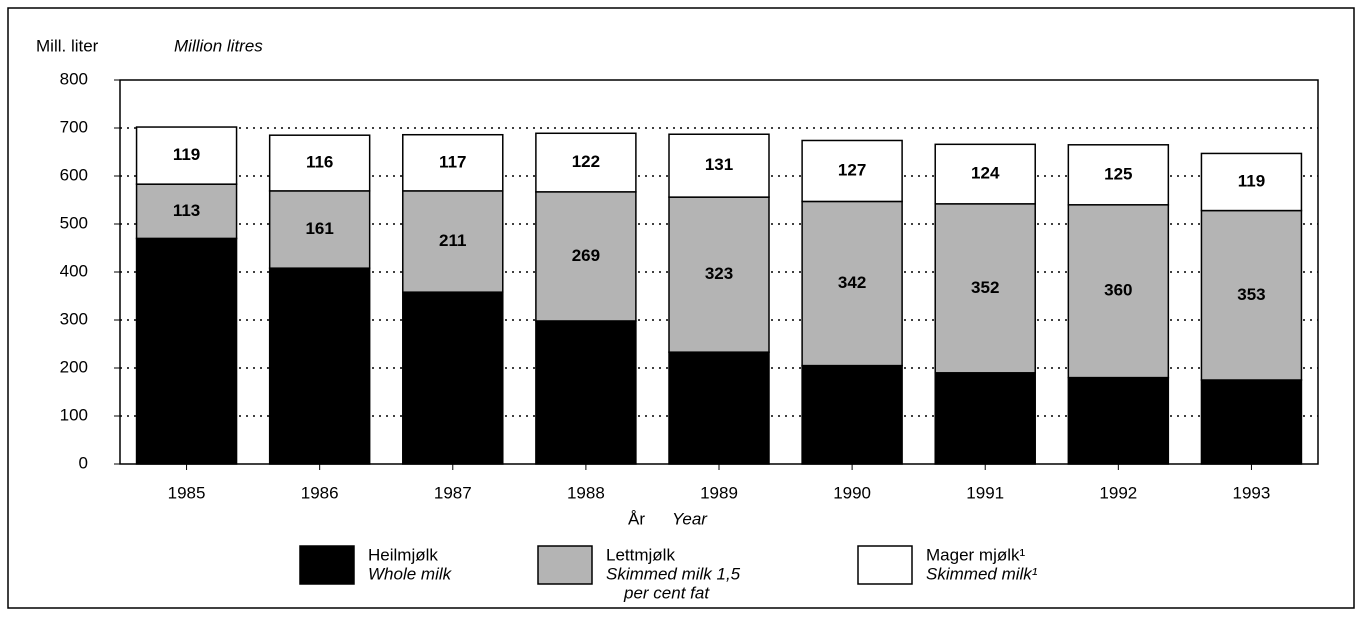  I want to click on data-label: 342, so click(852, 282).